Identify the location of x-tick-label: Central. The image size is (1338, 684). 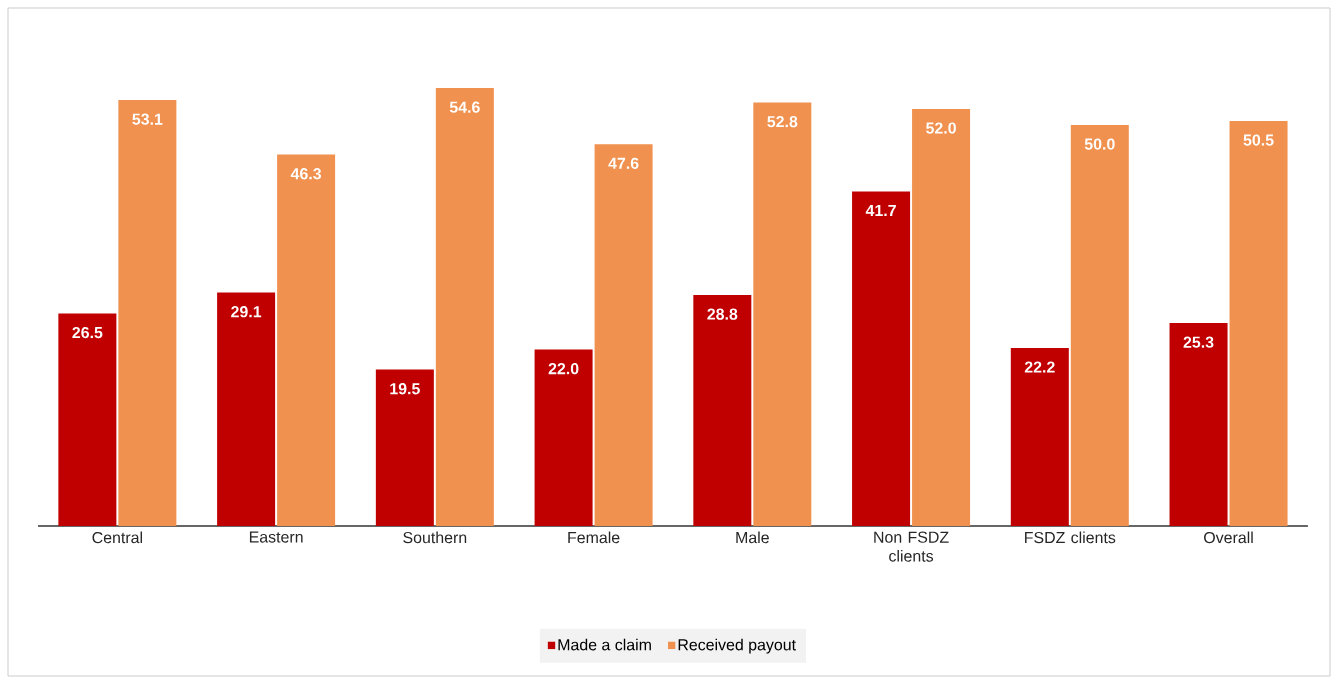
(117, 537).